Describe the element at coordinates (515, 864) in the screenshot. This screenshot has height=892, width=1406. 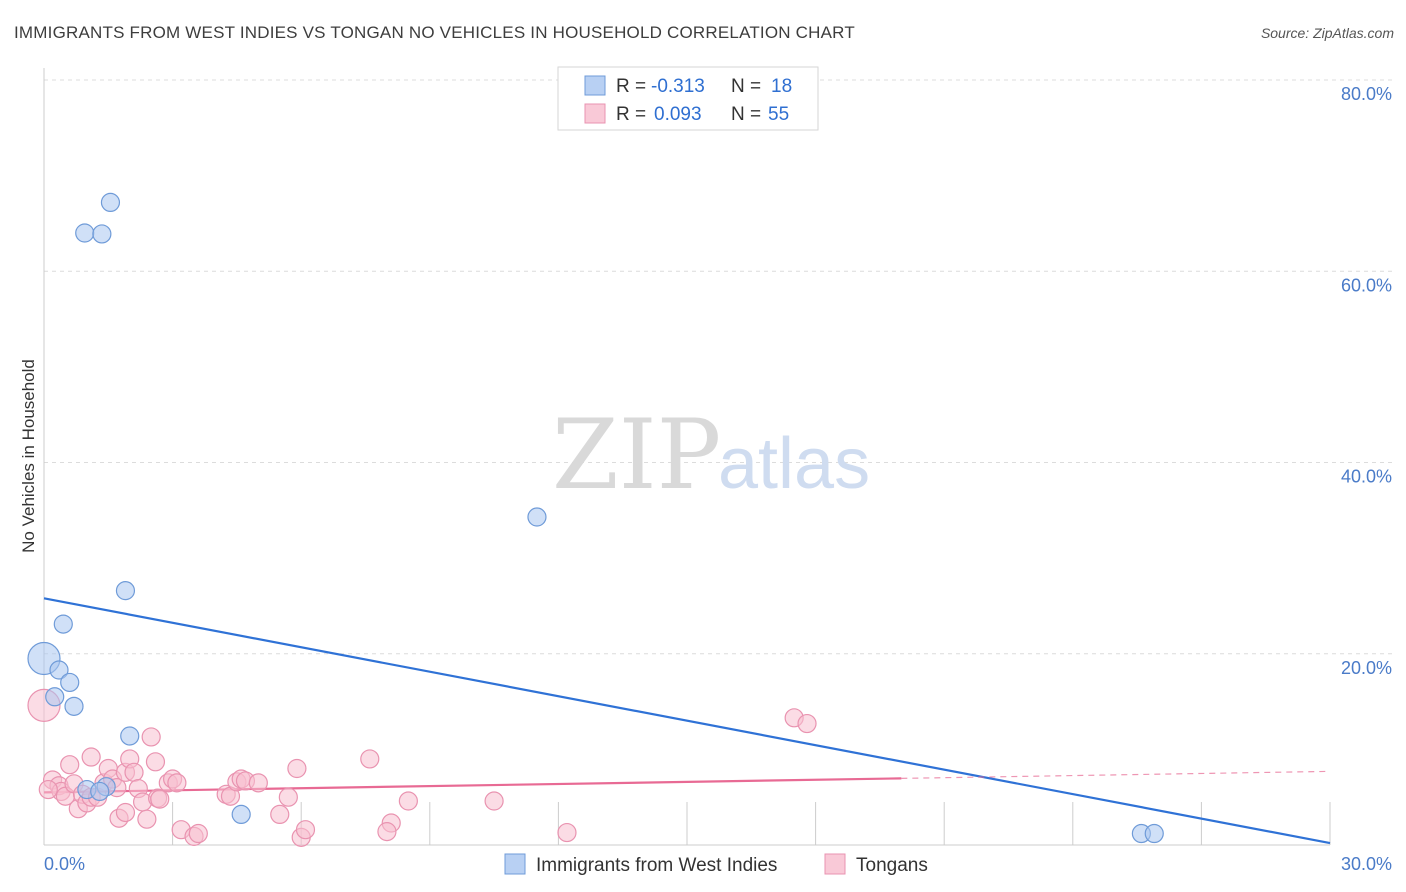
I see `series-legend-swatch-west-indies` at that location.